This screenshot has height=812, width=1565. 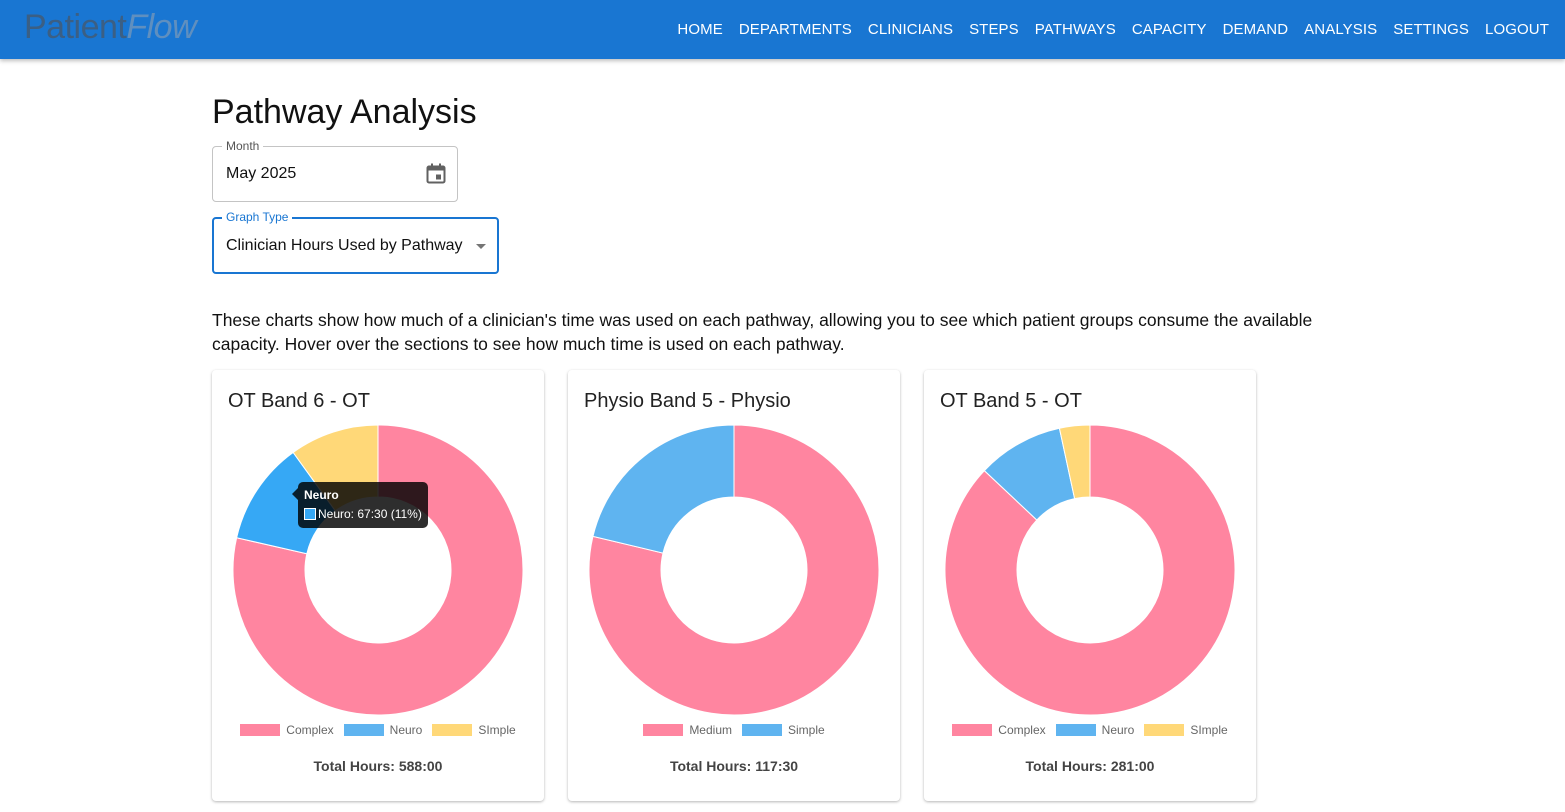 What do you see at coordinates (710, 730) in the screenshot?
I see `legend-label: Medium` at bounding box center [710, 730].